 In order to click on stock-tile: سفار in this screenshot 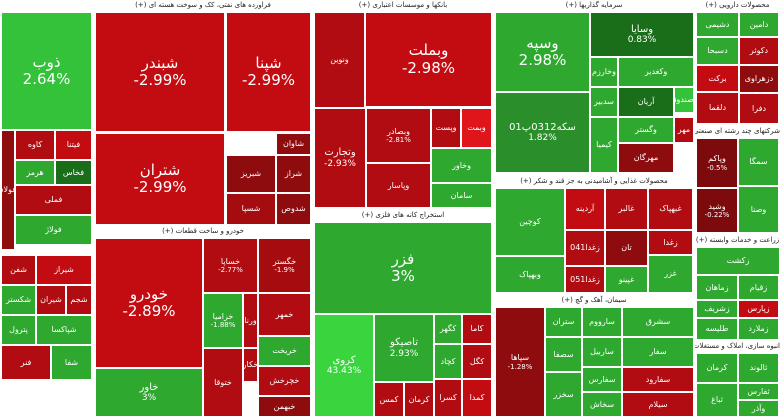, I will do `click(658, 352)`.